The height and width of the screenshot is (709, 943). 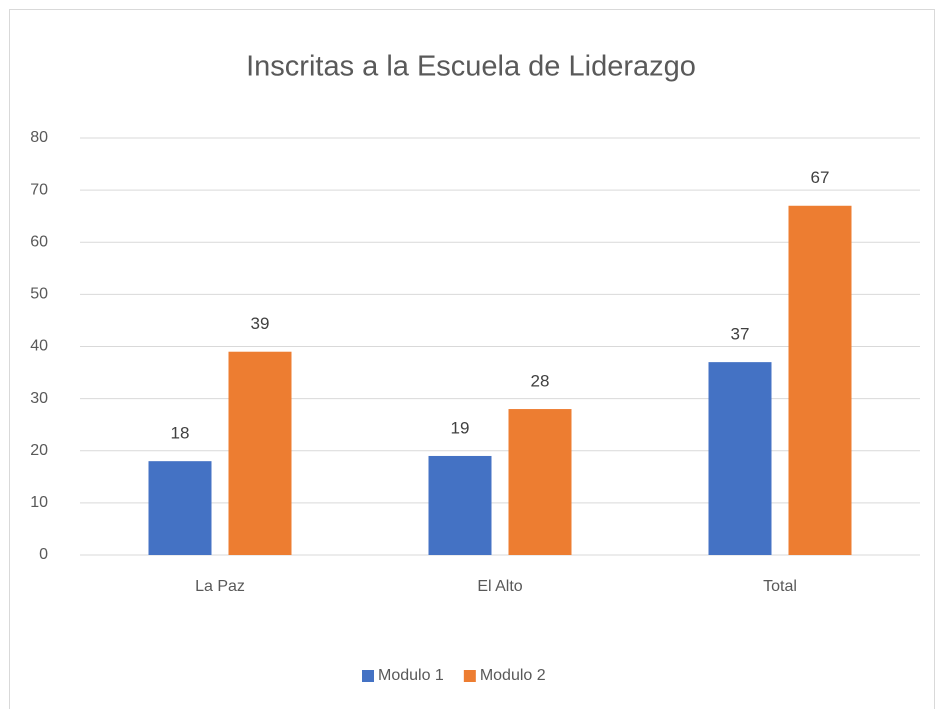 What do you see at coordinates (540, 381) in the screenshot?
I see `value-label: 28` at bounding box center [540, 381].